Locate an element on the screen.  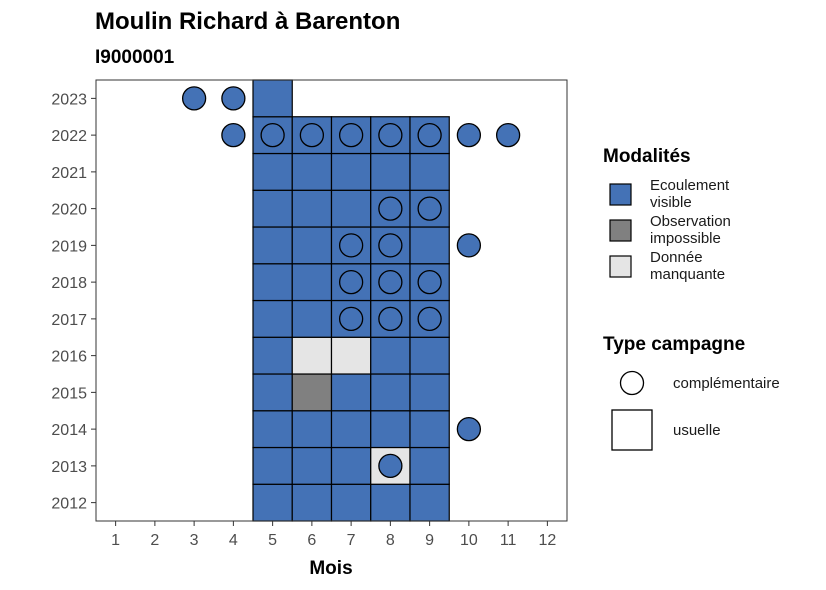
x-tick-label-11: 11 is located at coordinates (508, 540).